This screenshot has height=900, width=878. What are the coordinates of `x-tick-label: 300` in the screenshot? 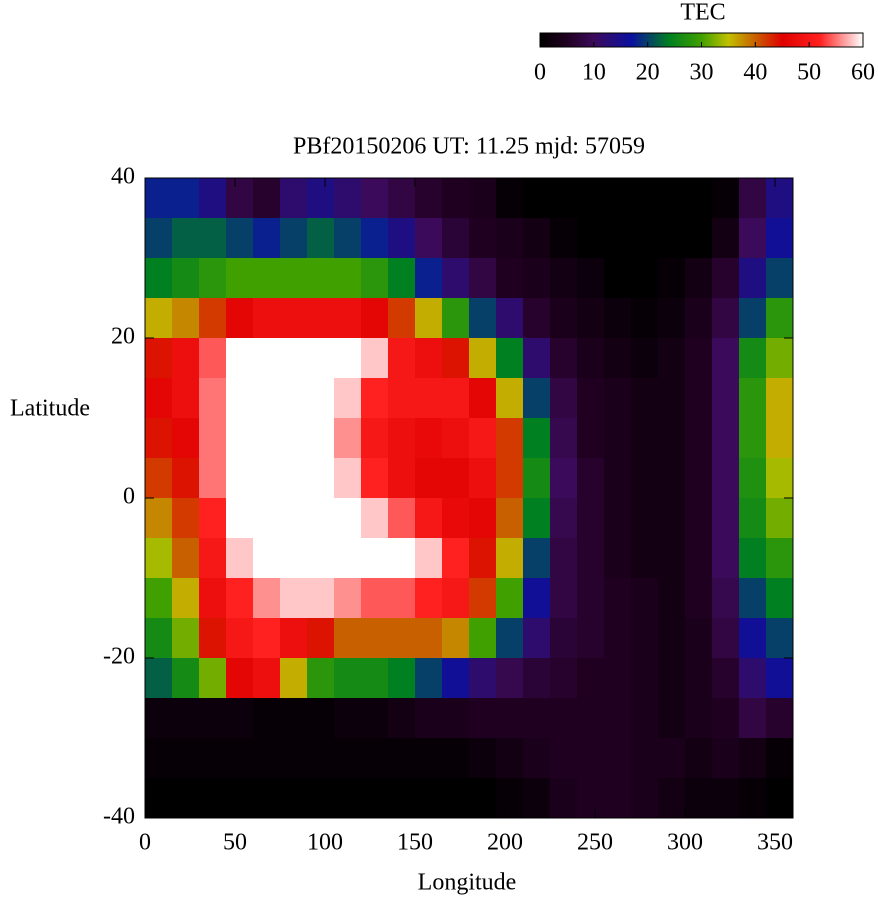 It's located at (685, 843).